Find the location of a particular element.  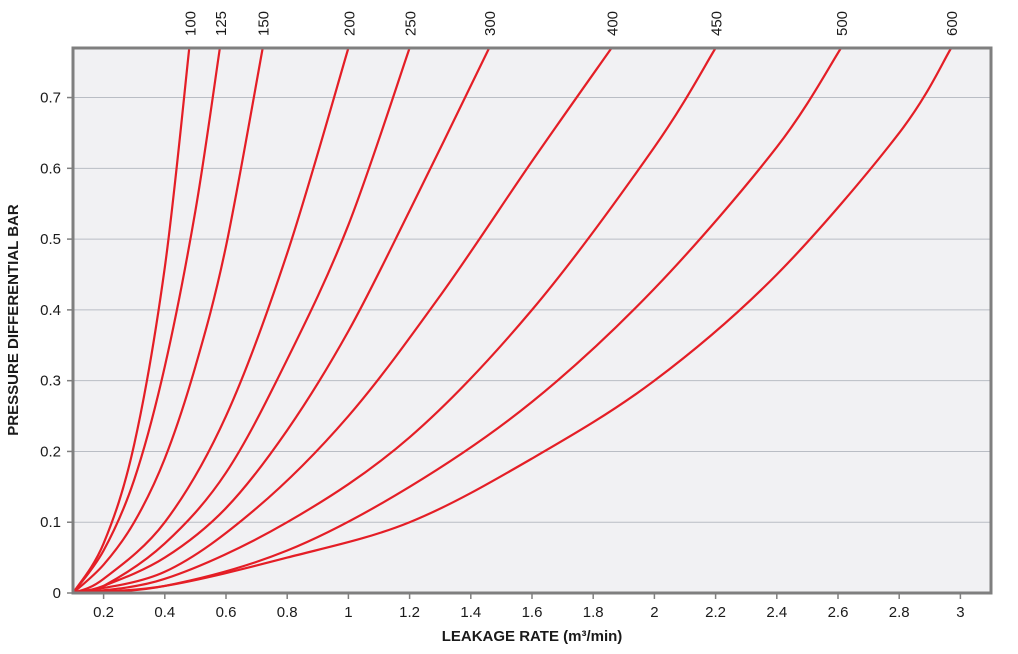

x-tick-label: 1.2 is located at coordinates (409, 612).